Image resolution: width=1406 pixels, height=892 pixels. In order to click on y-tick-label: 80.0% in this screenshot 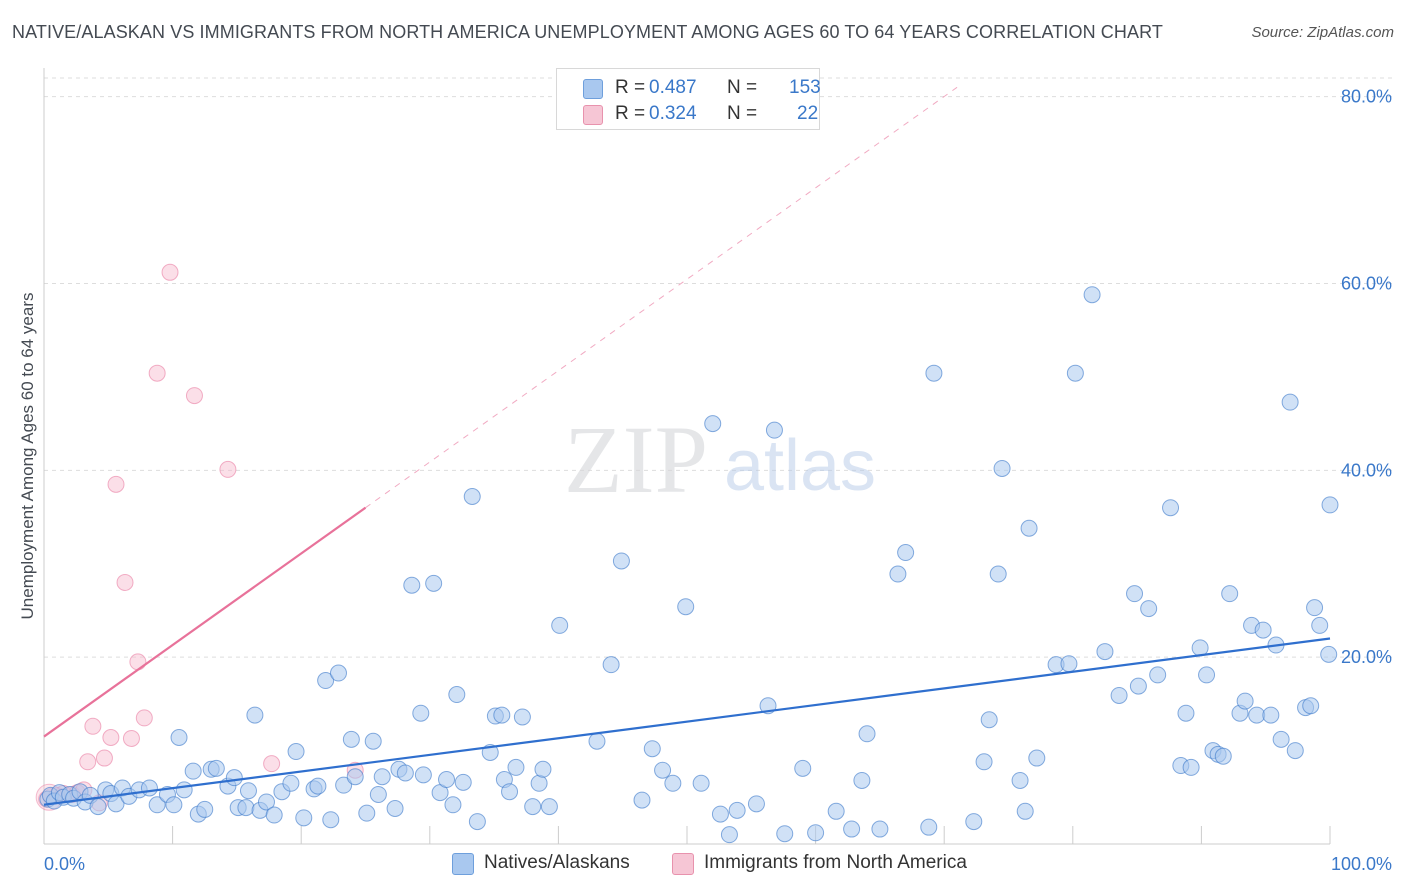, I will do `click(1366, 97)`.